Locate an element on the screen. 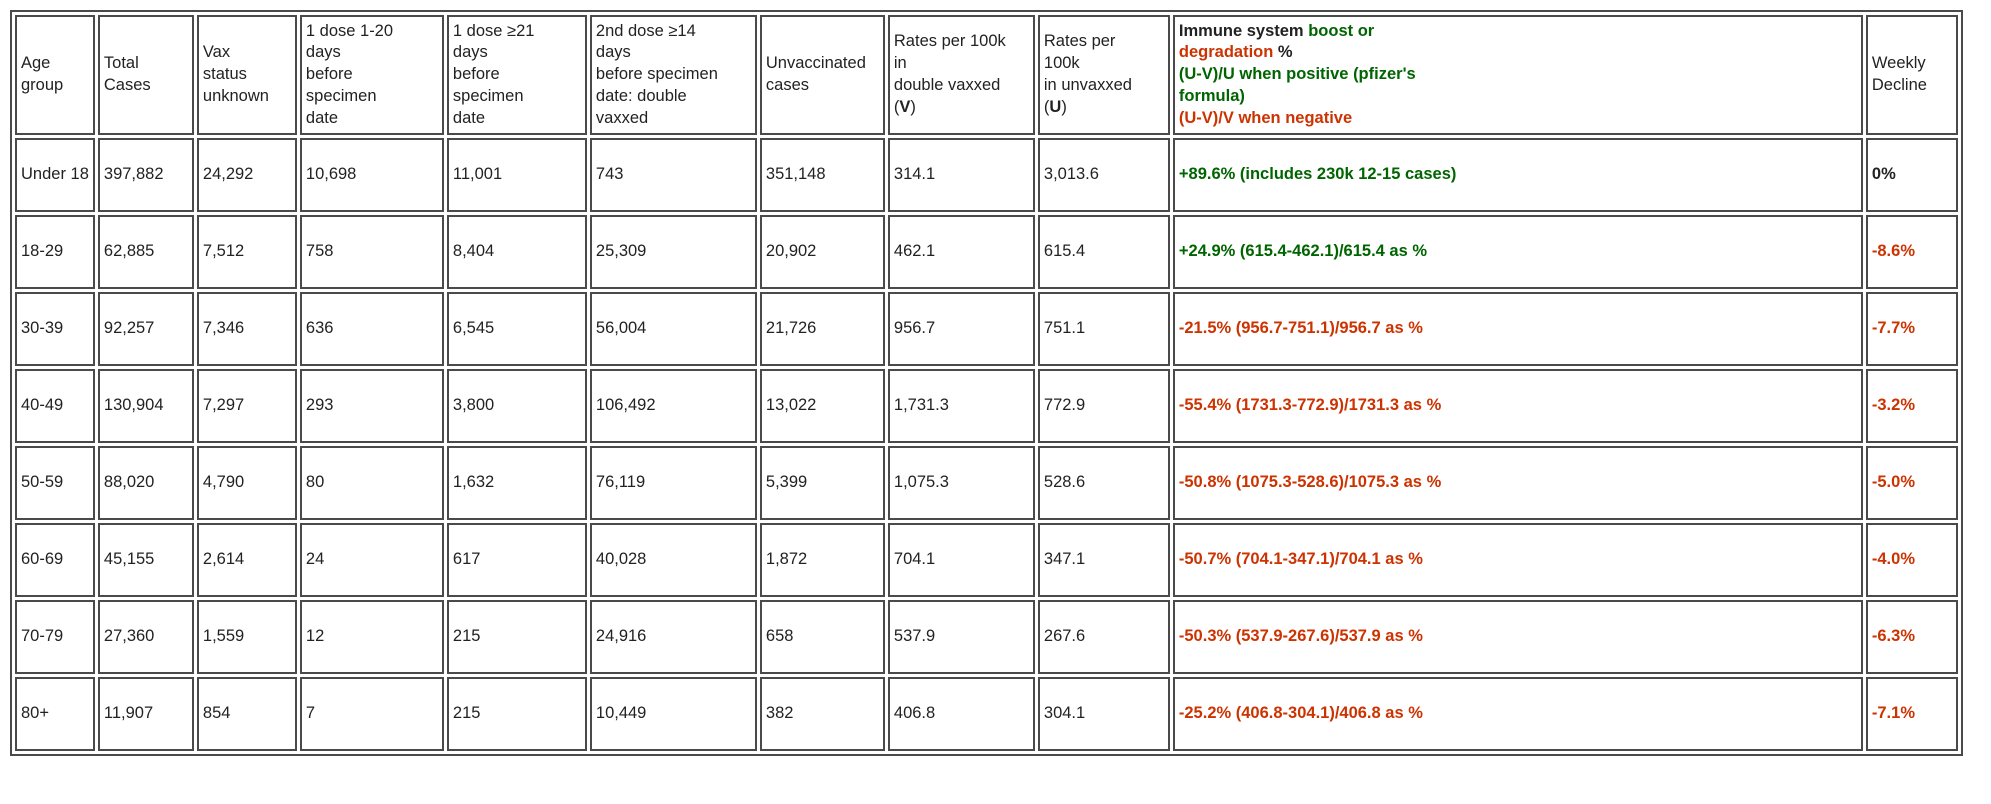 The width and height of the screenshot is (1991, 804). header-text-segment: ) is located at coordinates (1064, 106).